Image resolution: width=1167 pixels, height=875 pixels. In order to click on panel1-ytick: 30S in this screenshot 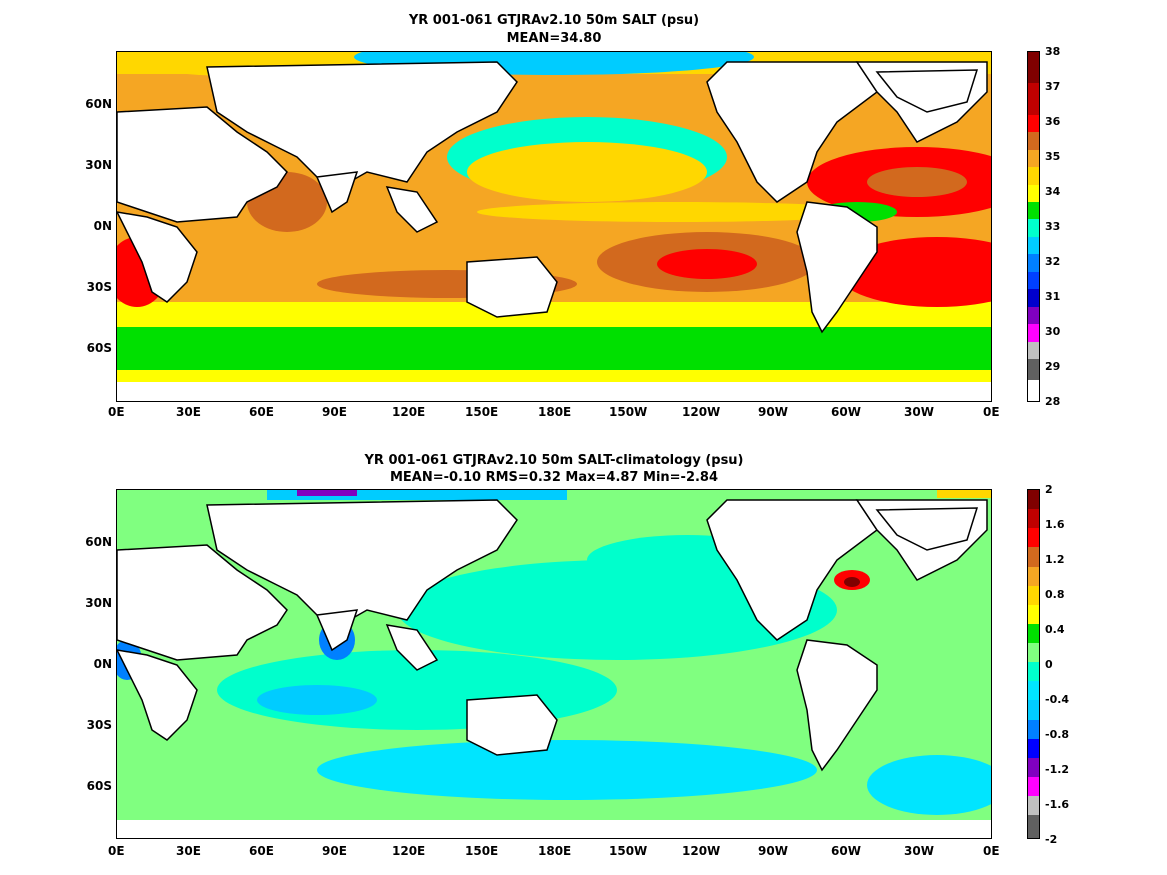, I will do `click(99, 287)`.